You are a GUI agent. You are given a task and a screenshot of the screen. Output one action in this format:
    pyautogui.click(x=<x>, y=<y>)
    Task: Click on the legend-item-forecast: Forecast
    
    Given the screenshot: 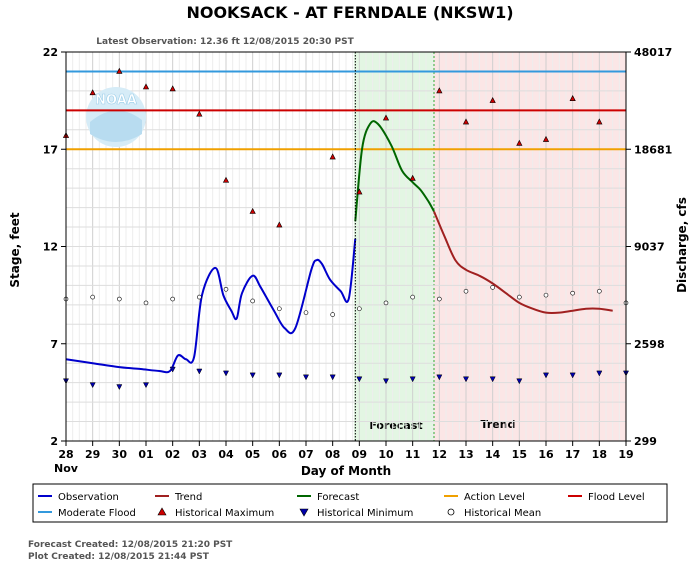 What is the action you would take?
    pyautogui.click(x=328, y=497)
    